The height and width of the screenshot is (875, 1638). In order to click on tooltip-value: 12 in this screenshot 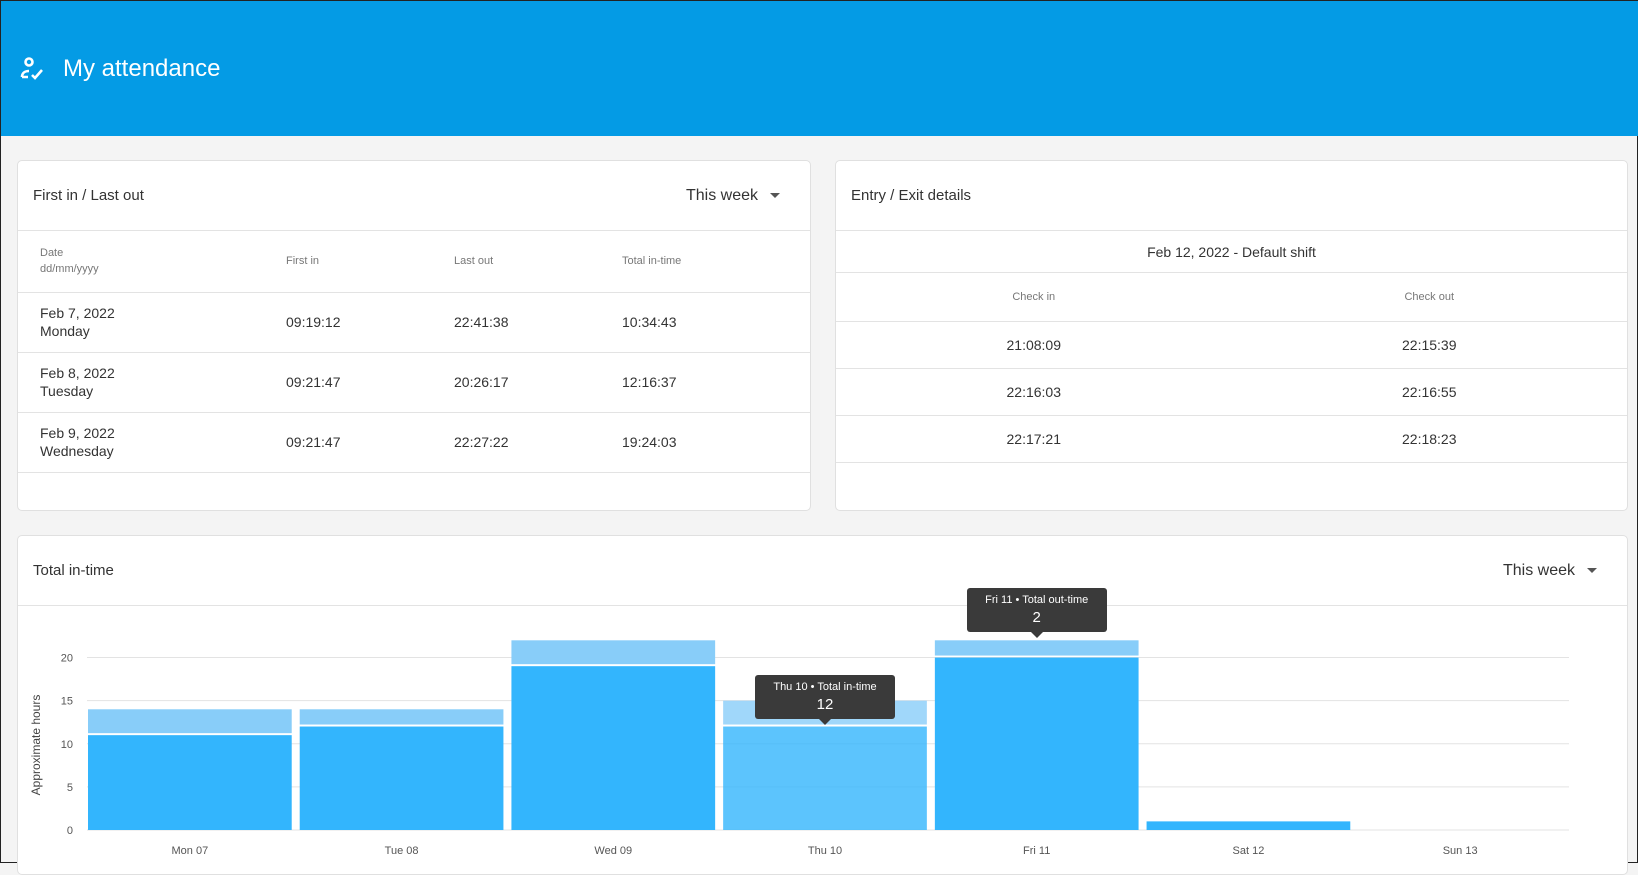, I will do `click(825, 704)`.